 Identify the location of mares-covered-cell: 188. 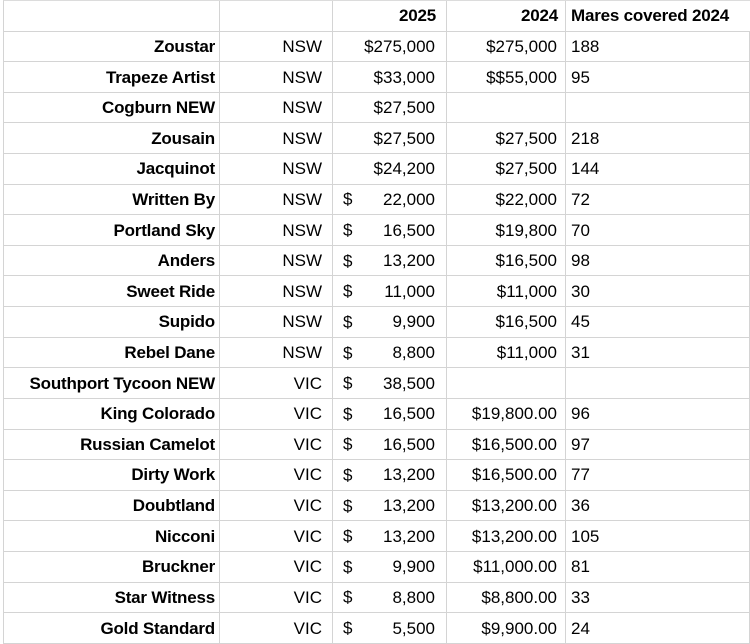
(658, 47).